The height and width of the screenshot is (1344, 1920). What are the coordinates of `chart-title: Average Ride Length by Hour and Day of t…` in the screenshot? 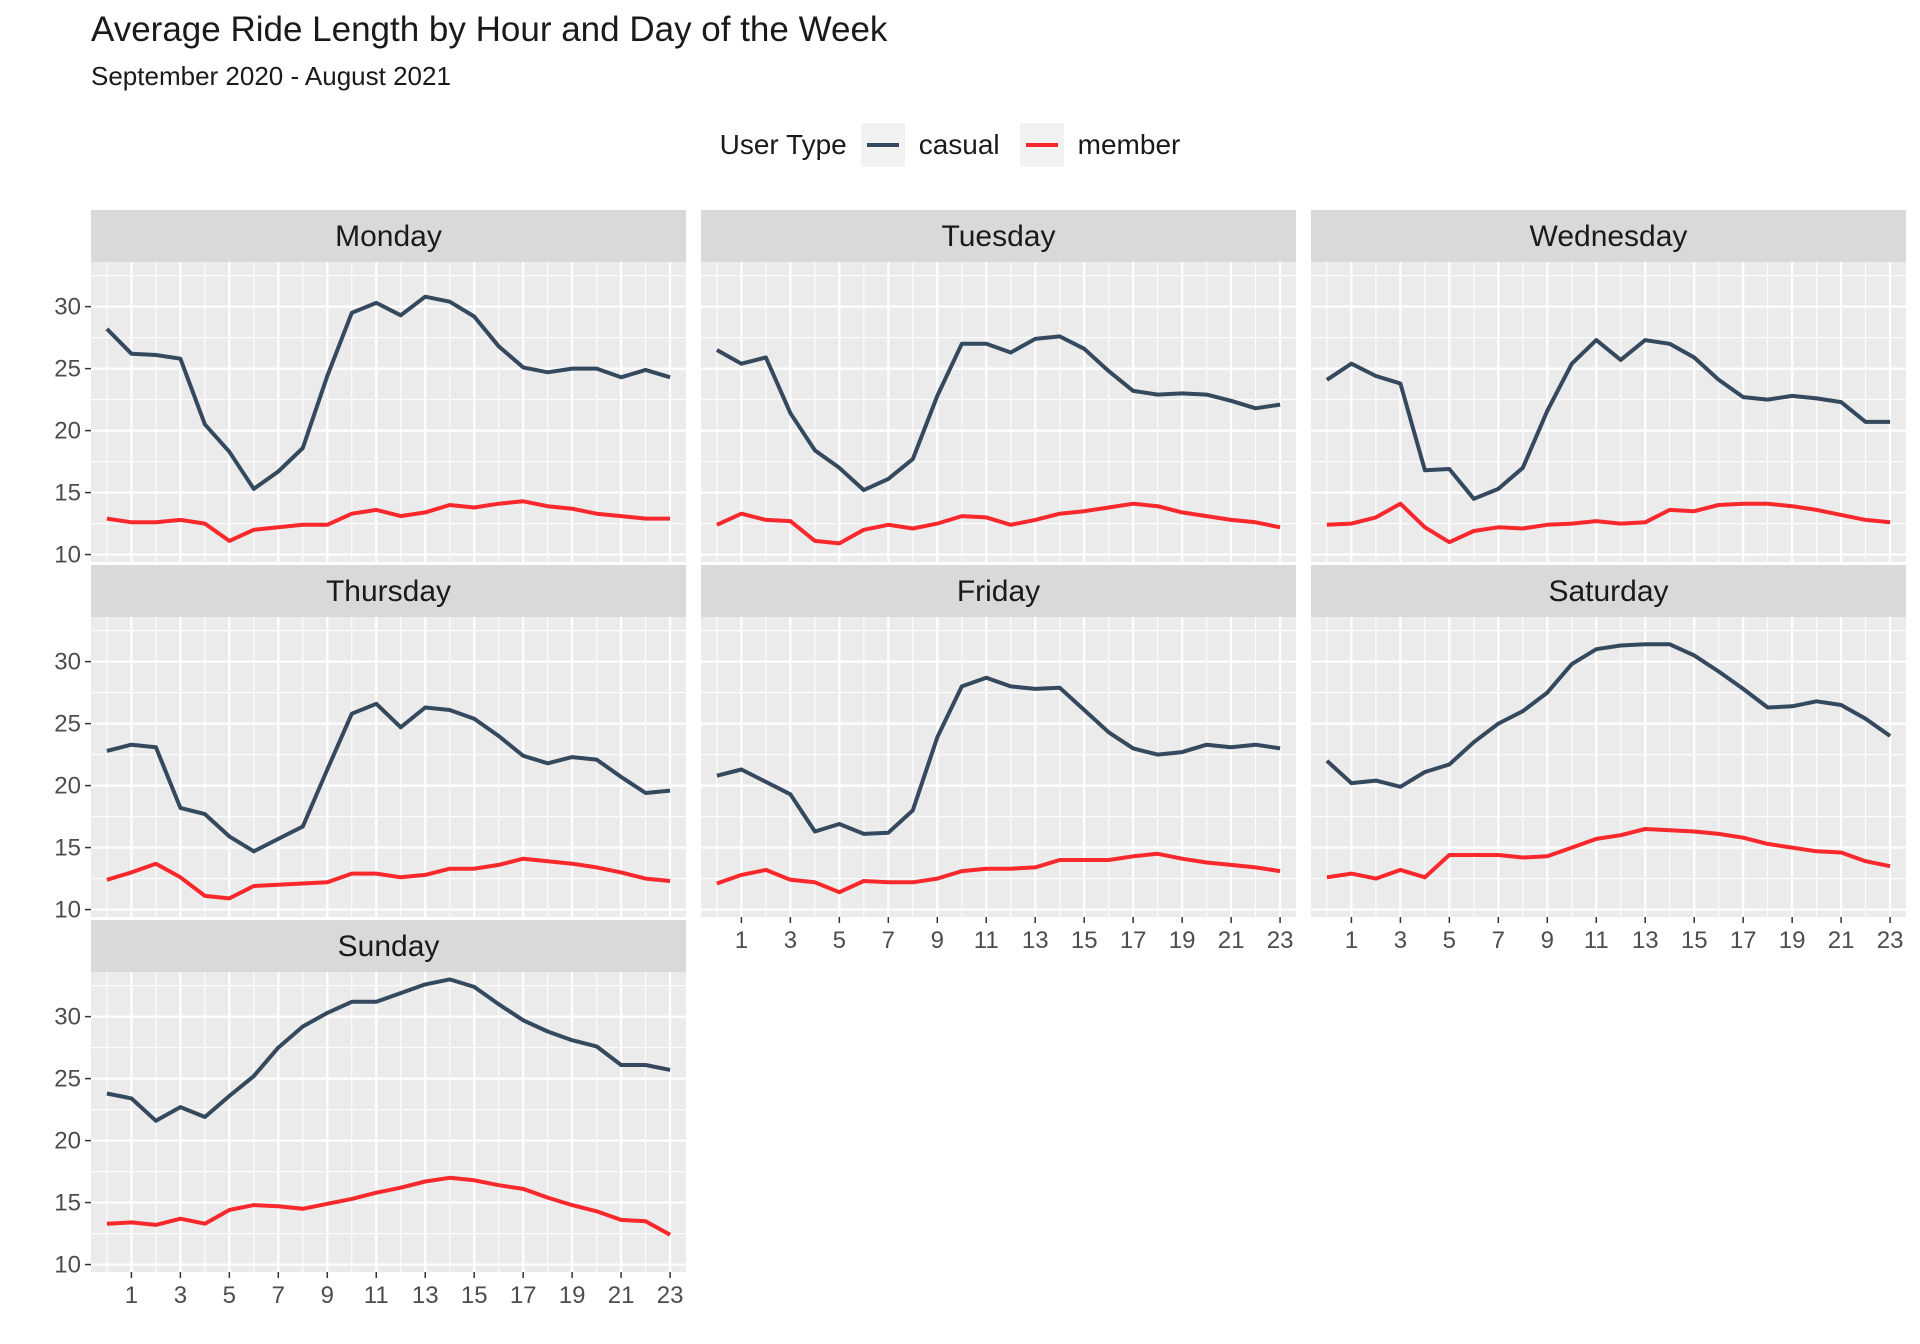 It's located at (489, 29).